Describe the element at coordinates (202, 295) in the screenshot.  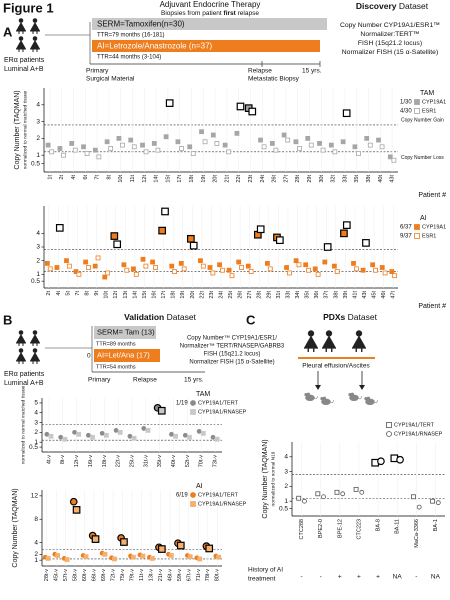
I see `x-tick-label: 22t` at that location.